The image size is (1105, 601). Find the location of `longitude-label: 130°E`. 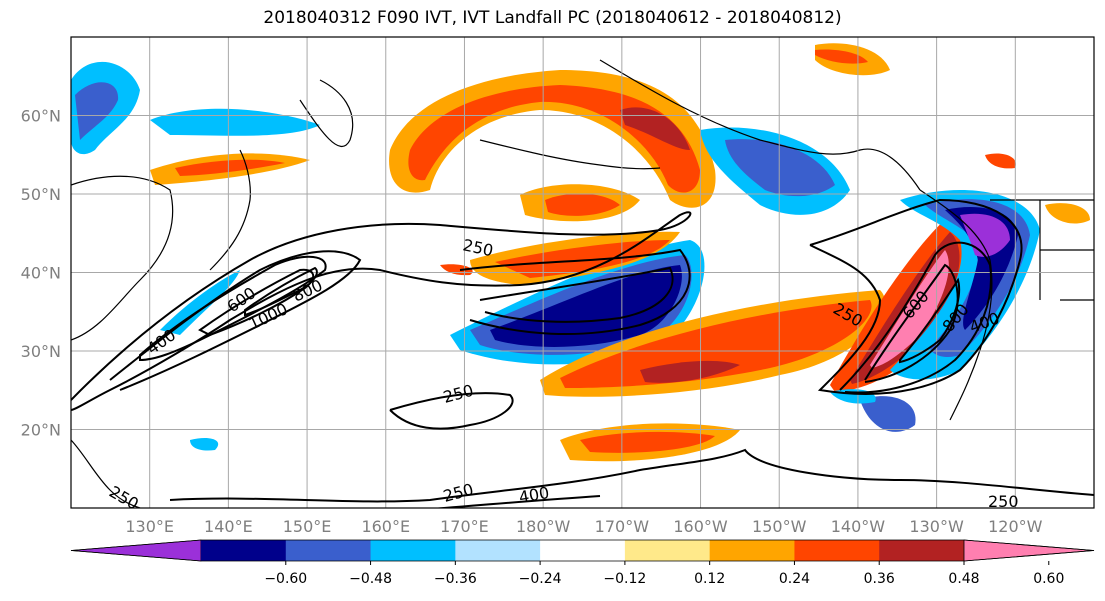

longitude-label: 130°E is located at coordinates (149, 526).